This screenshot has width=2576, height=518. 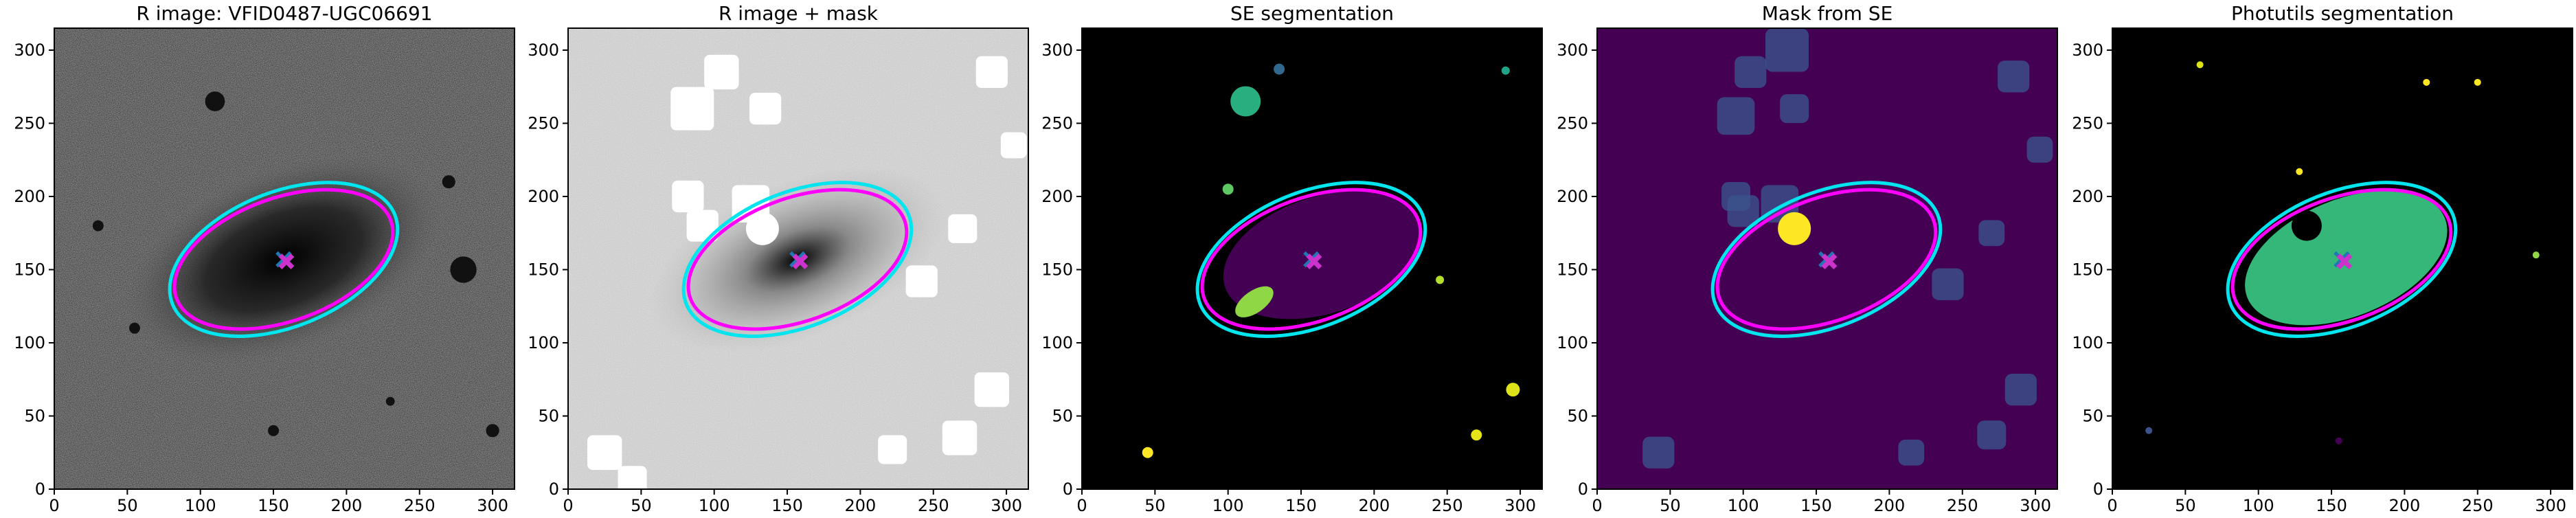 I want to click on panel-title: R image + mask, so click(x=799, y=13).